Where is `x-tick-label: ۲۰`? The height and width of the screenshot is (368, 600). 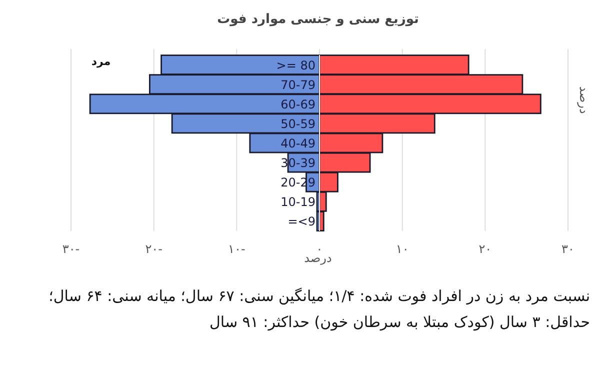
x-tick-label: ۲۰ is located at coordinates (485, 249).